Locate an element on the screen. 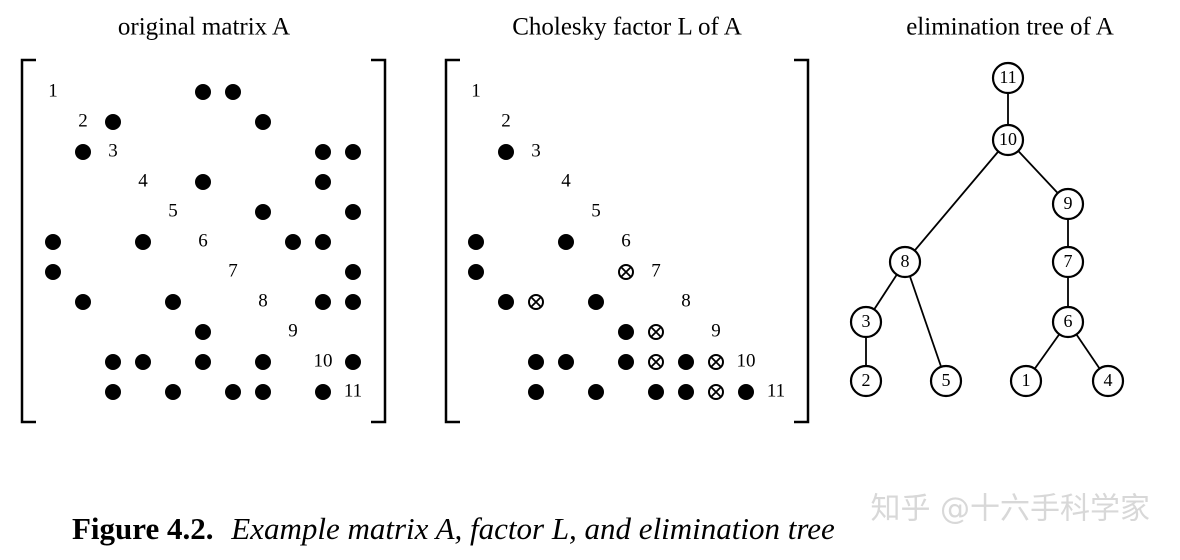  tree-node-label: 9 is located at coordinates (1068, 203).